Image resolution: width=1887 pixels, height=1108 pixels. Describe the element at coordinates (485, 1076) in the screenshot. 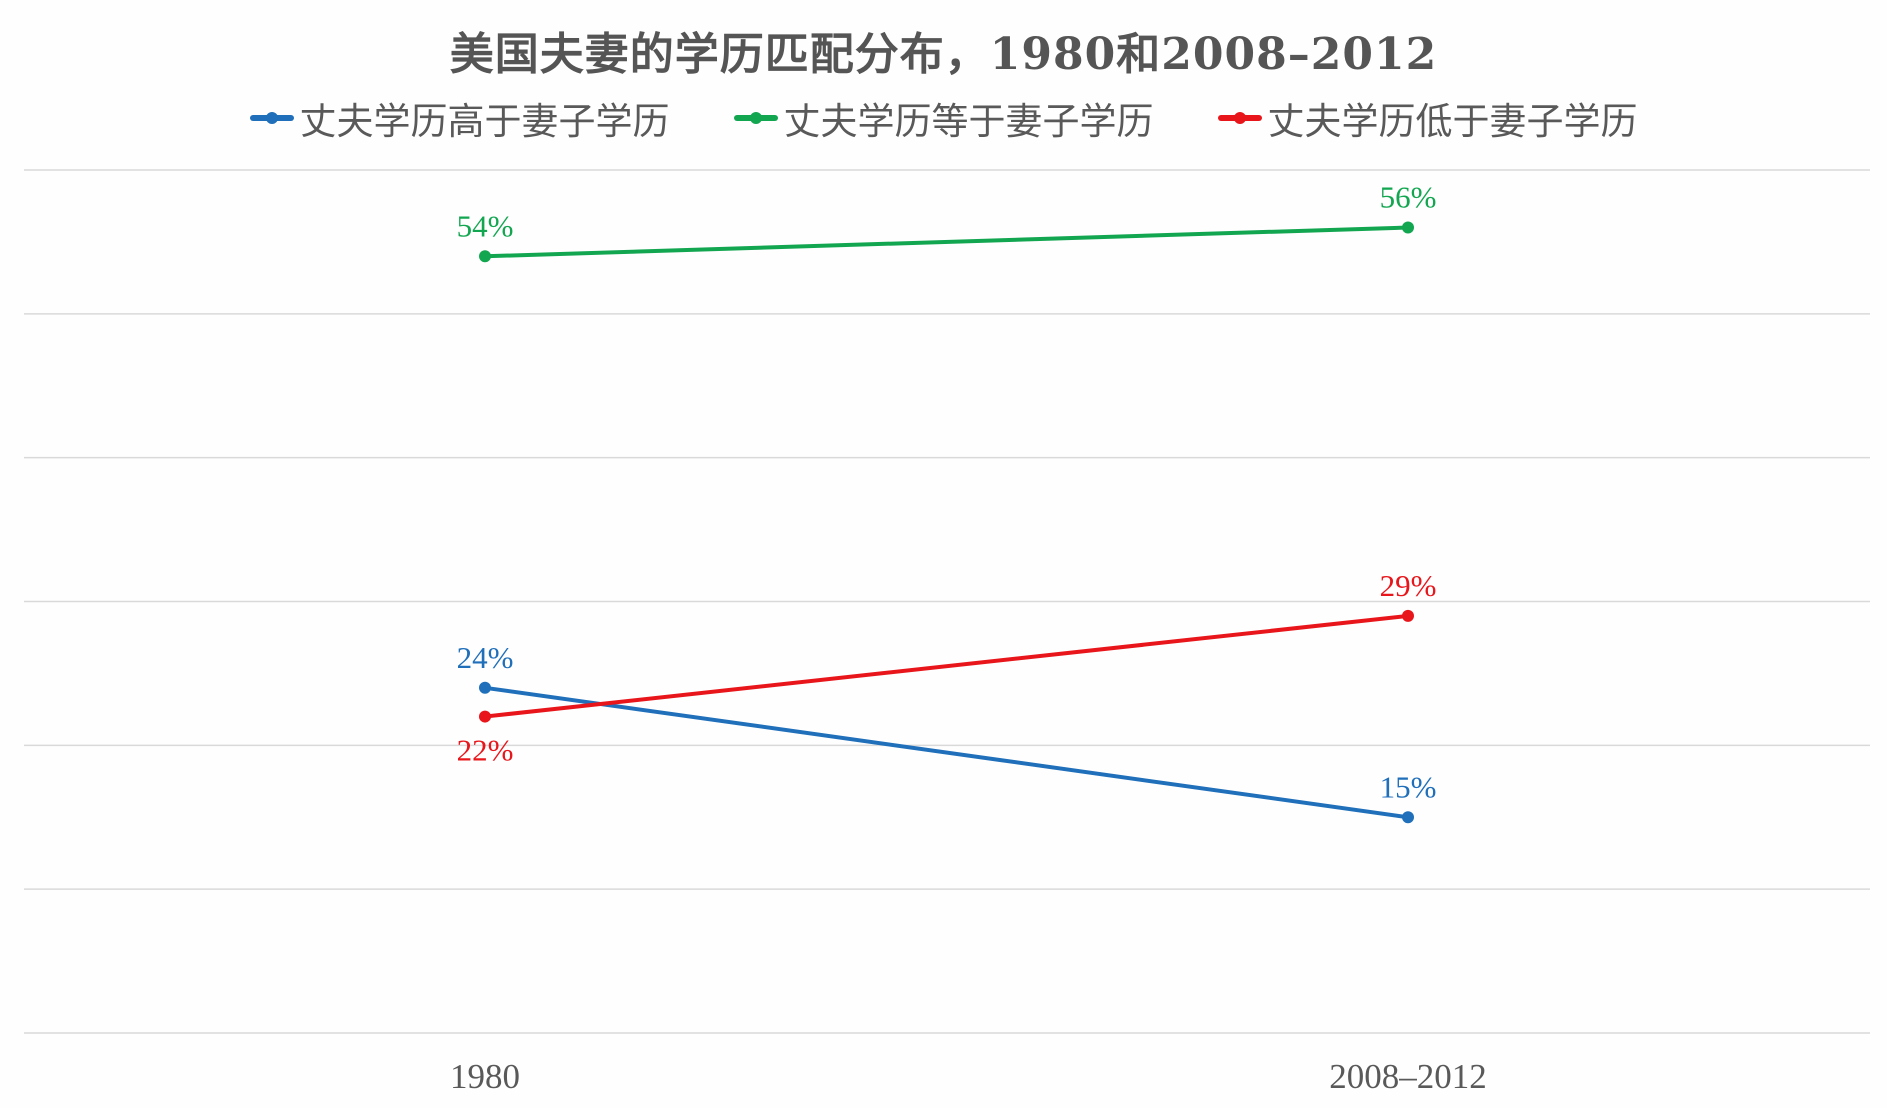

I see `x-tick-label: 1980` at that location.